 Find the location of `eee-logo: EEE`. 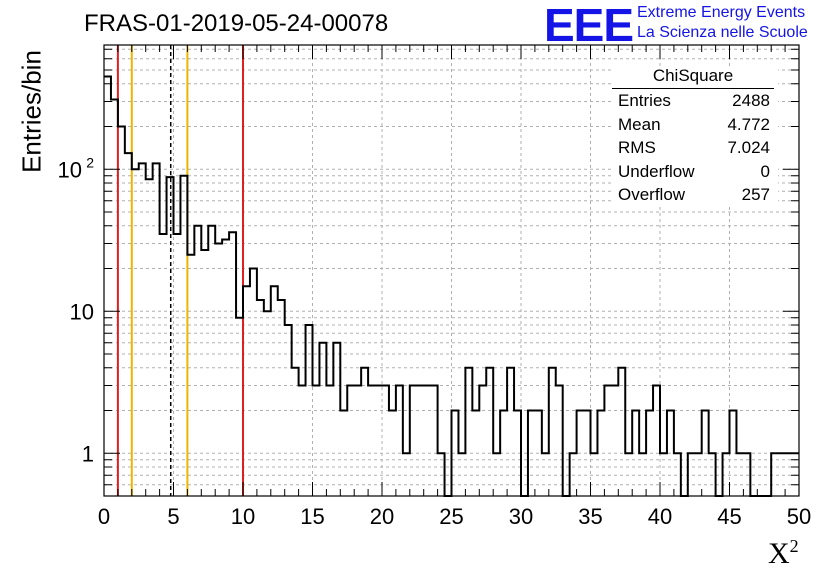

eee-logo: EEE is located at coordinates (589, 25).